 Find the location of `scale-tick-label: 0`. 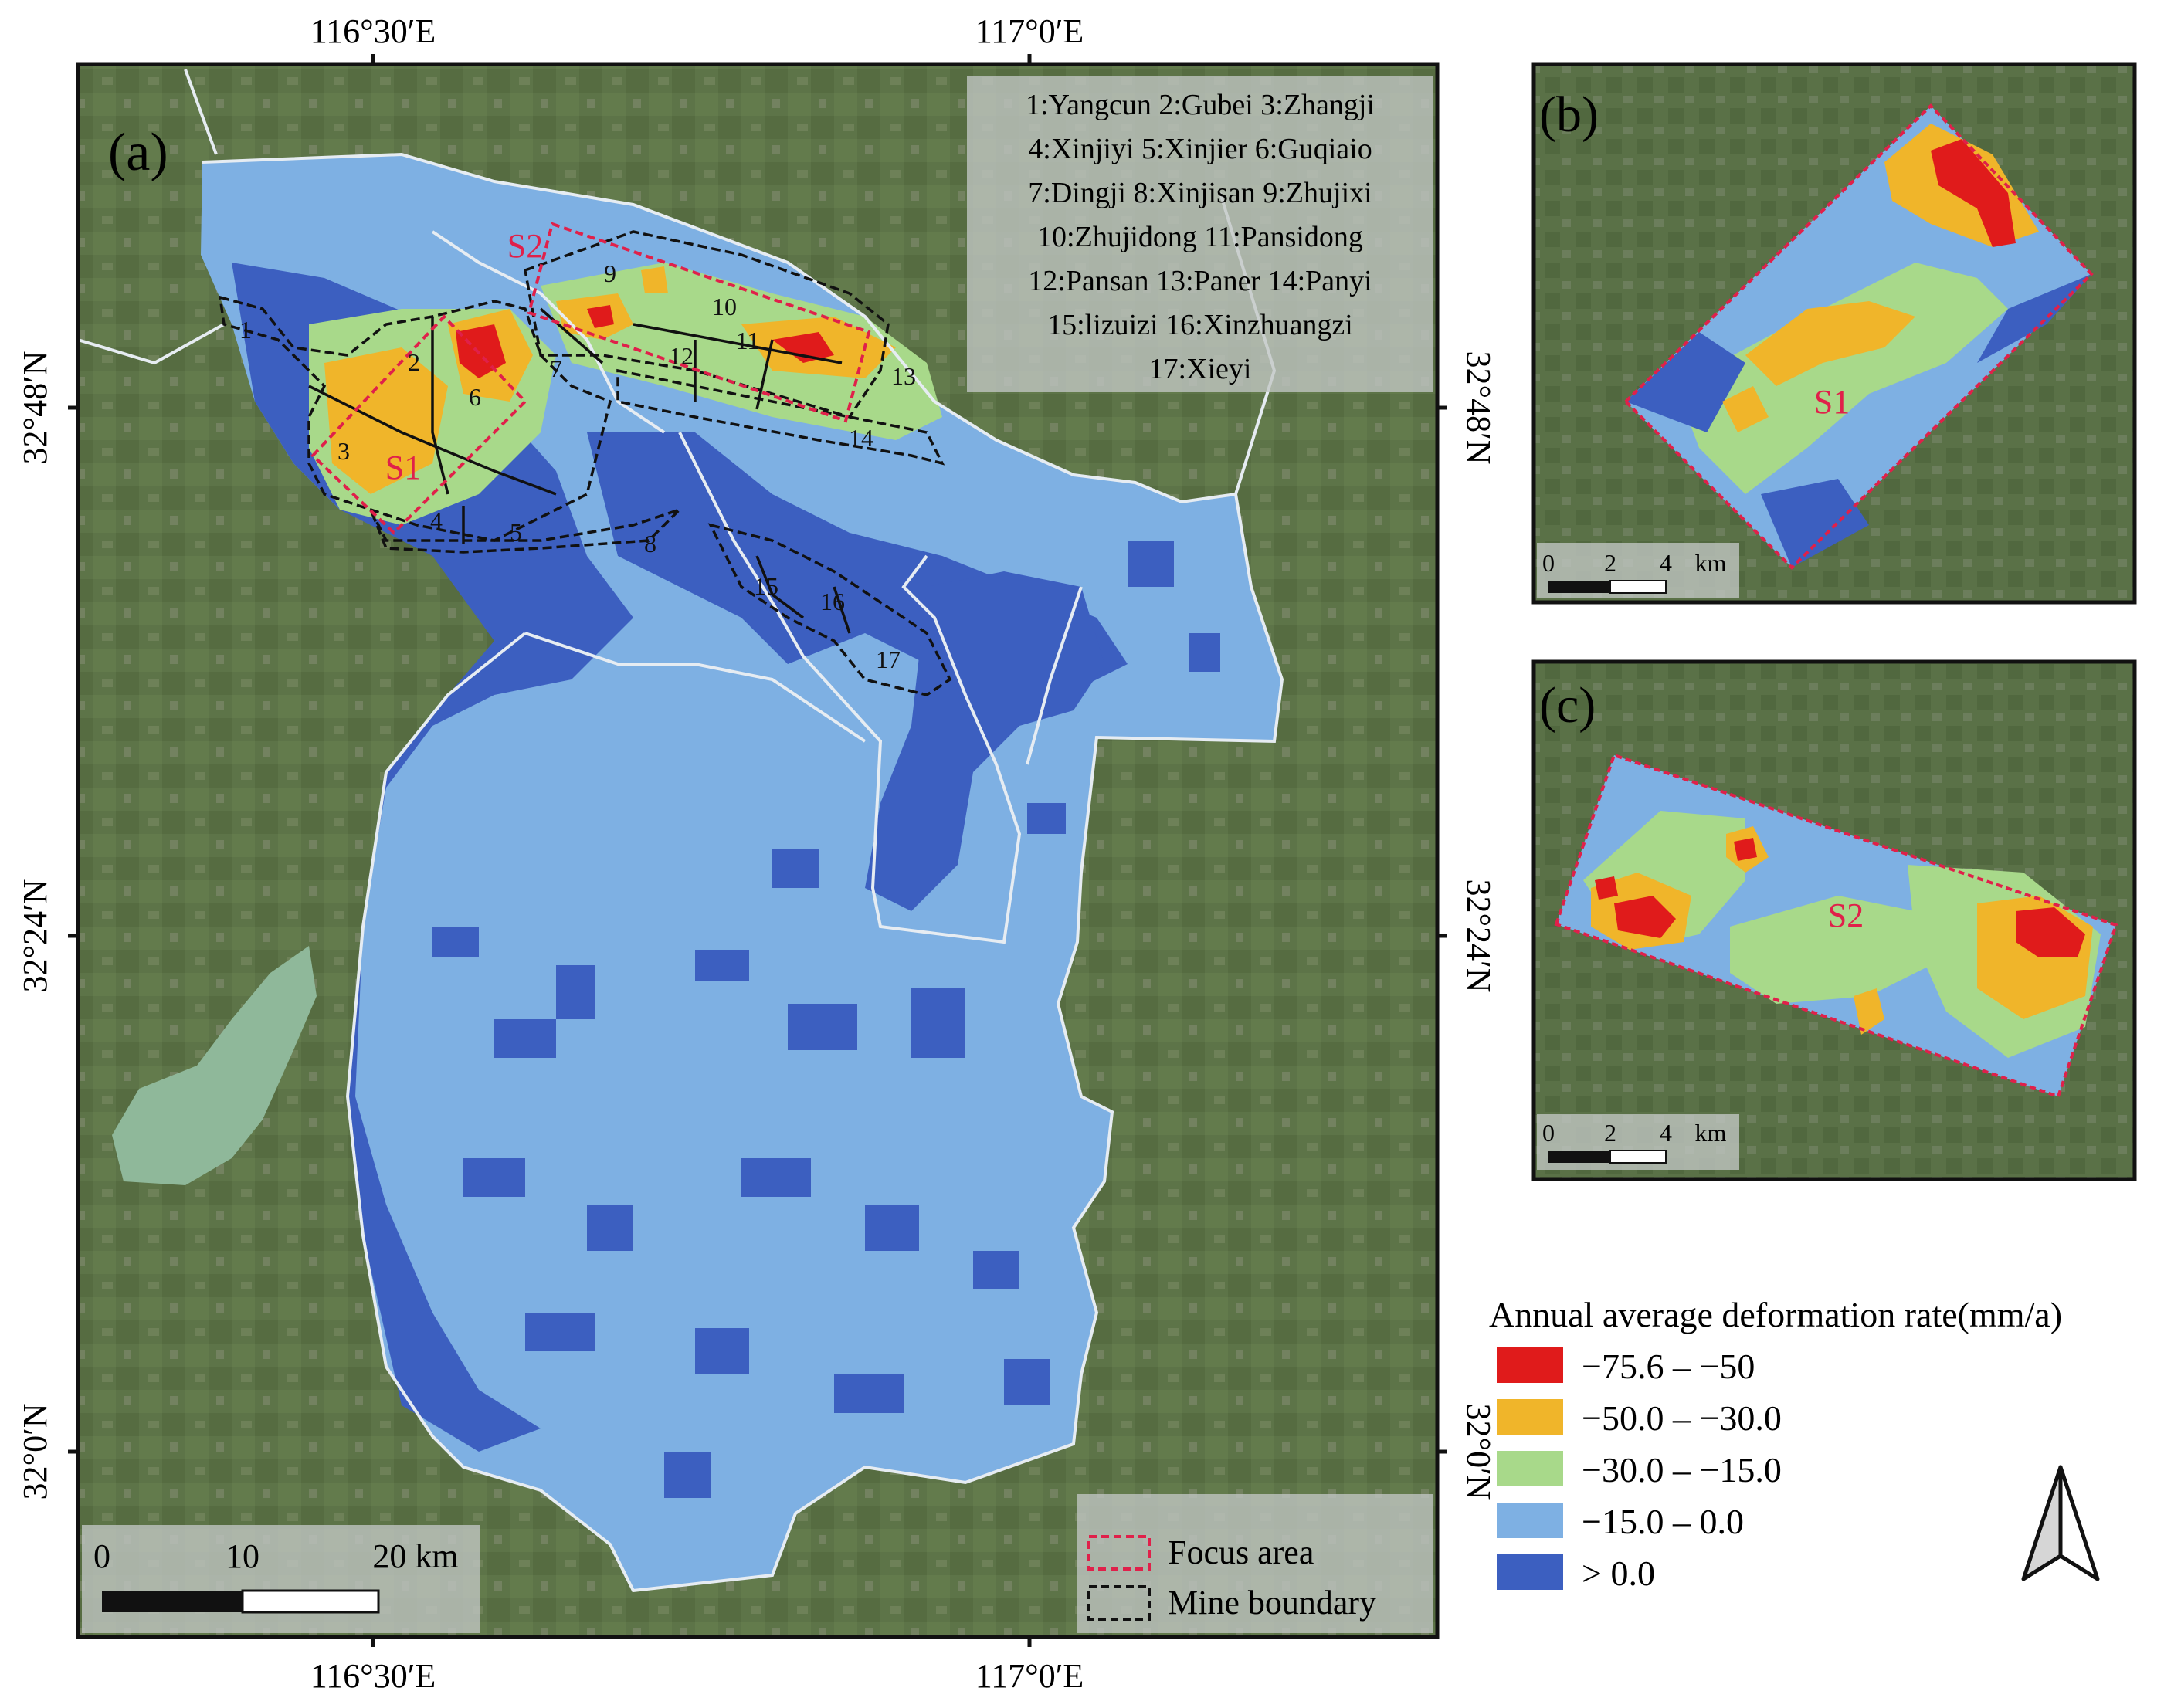

scale-tick-label: 0 is located at coordinates (101, 1556).